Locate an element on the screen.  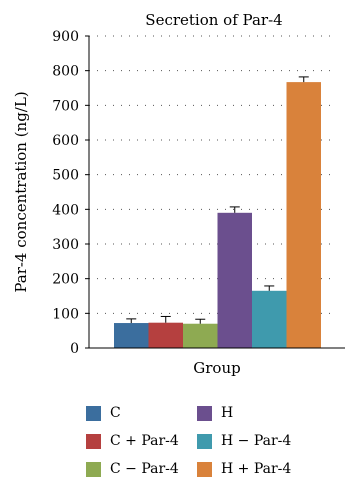
y-tick-label: 800 is located at coordinates (65, 72).